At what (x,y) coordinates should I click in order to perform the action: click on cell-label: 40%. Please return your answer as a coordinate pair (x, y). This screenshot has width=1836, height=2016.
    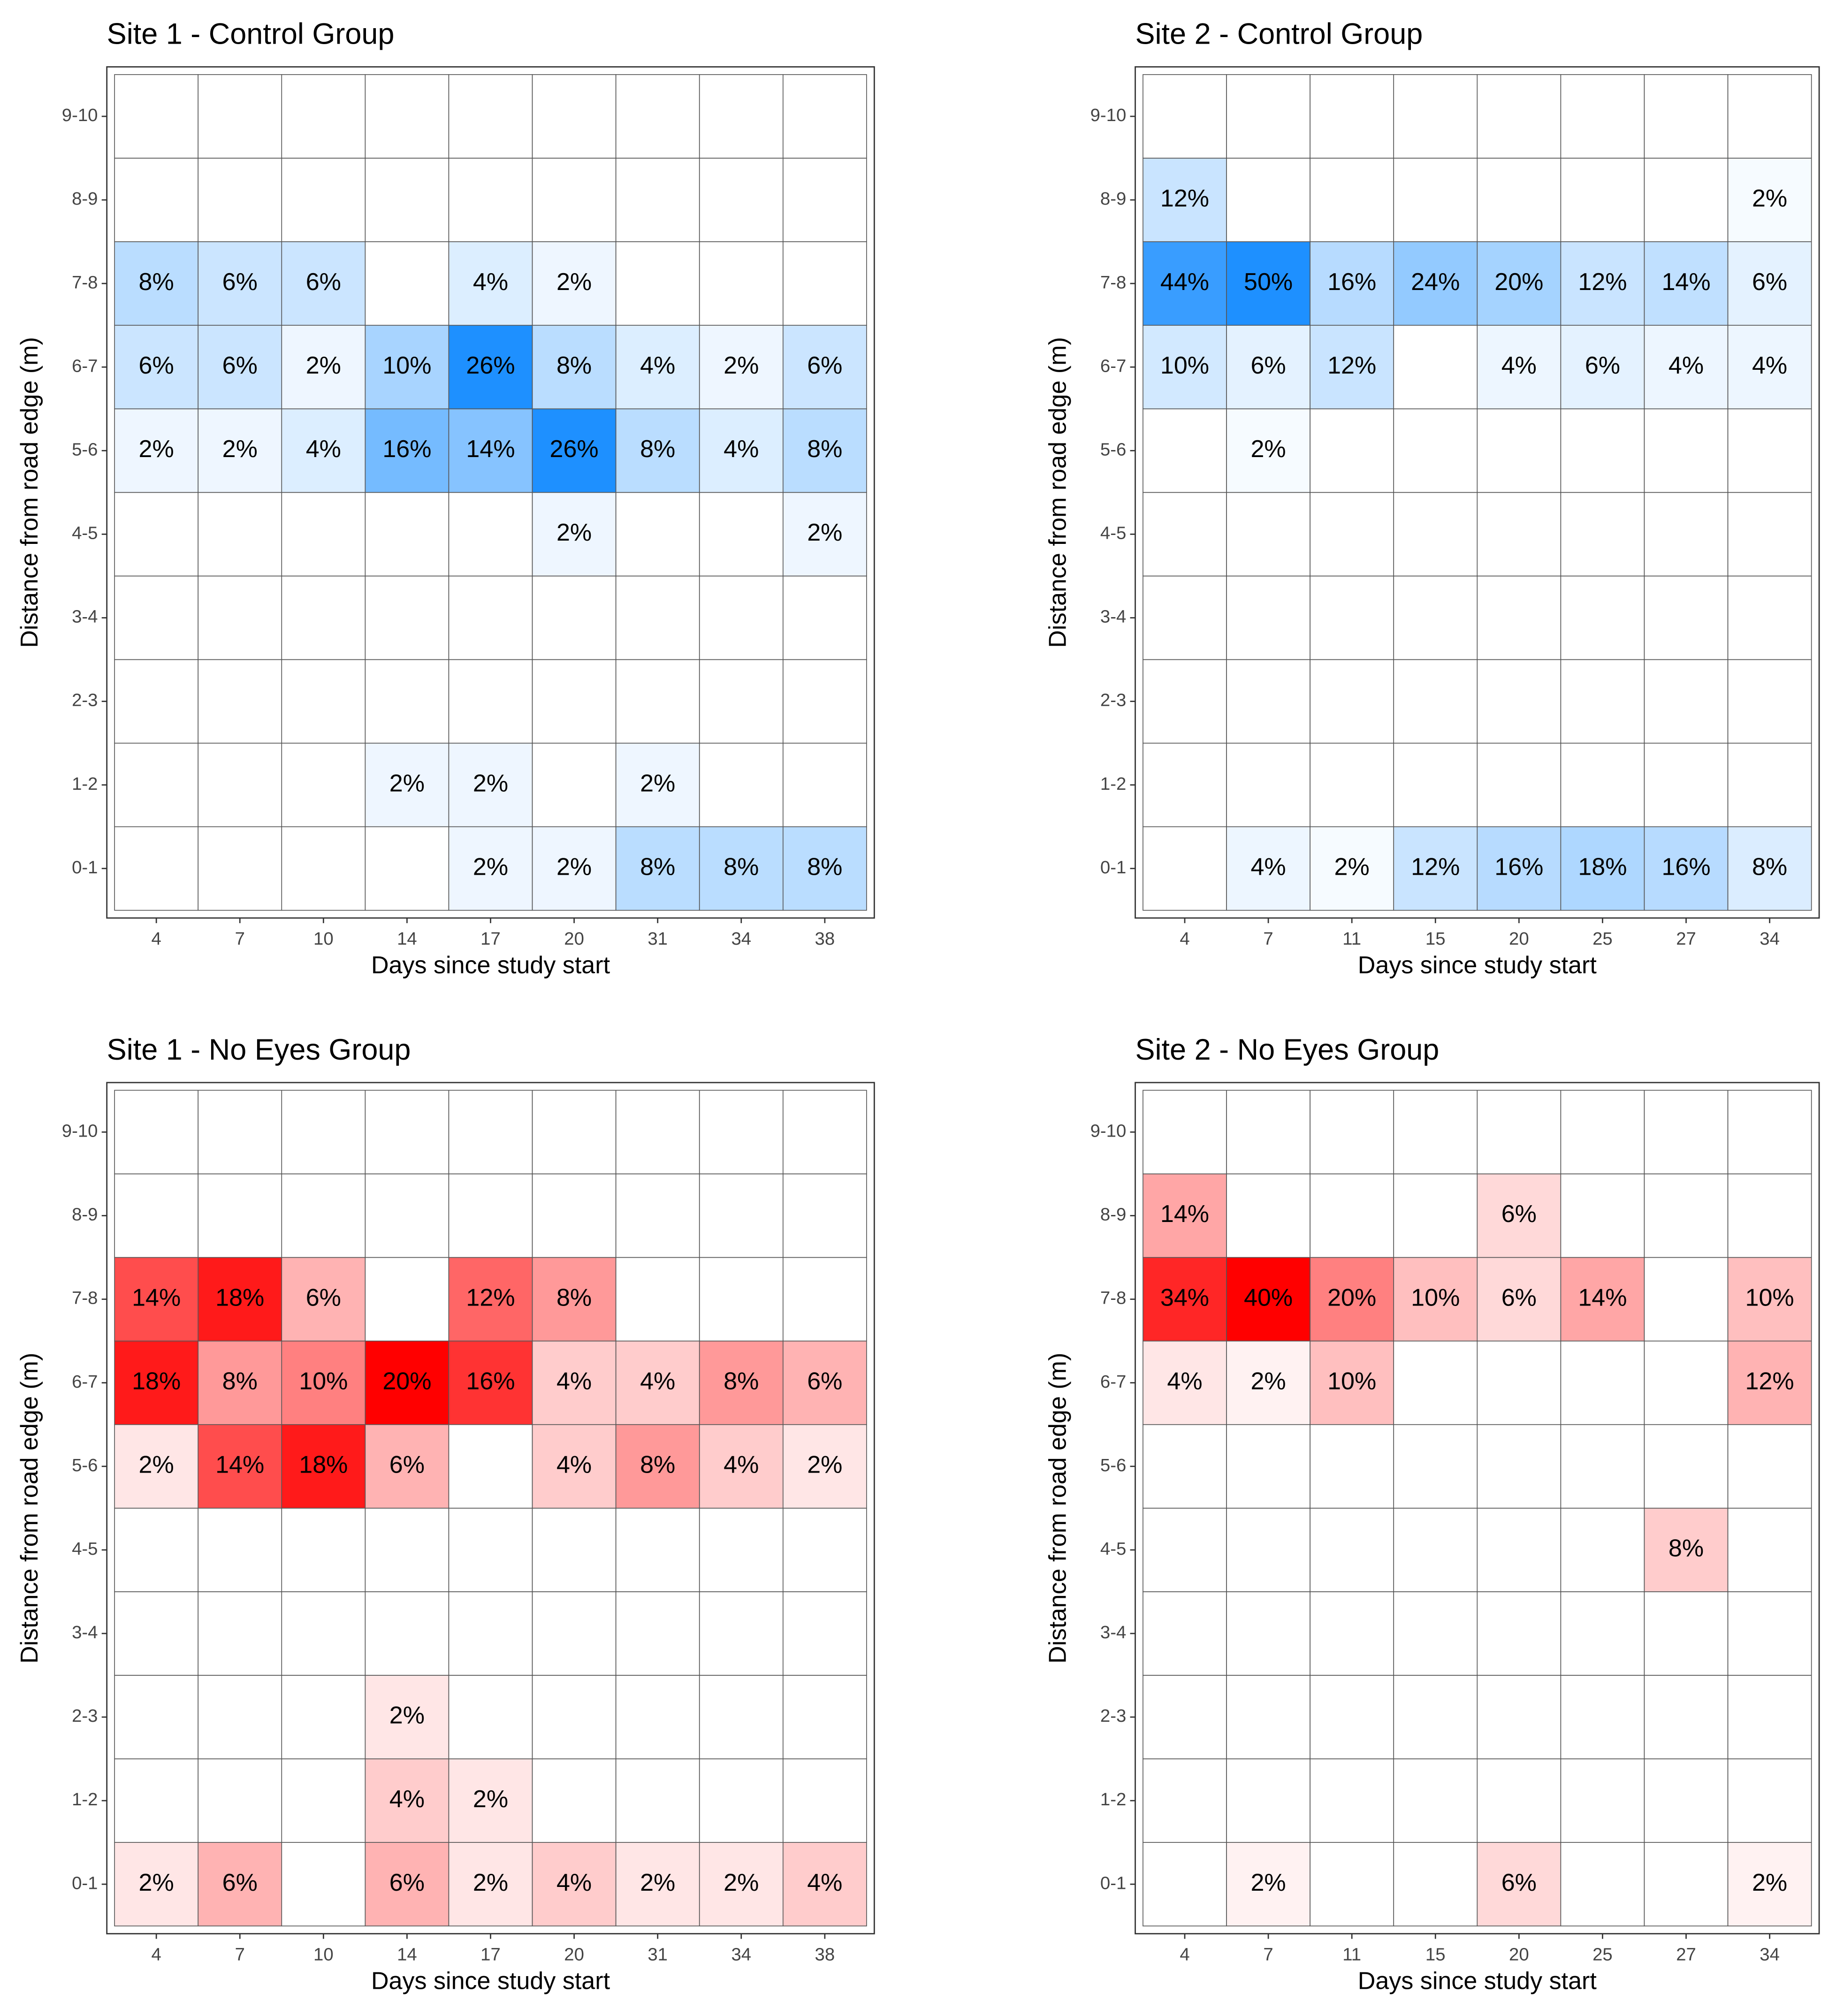
    Looking at the image, I should click on (1269, 1297).